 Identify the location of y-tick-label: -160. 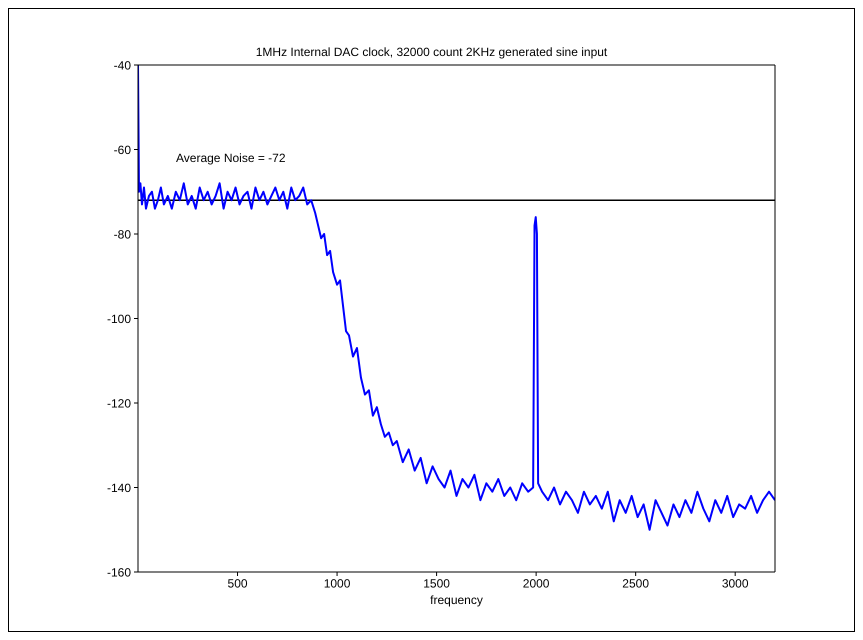
(119, 572).